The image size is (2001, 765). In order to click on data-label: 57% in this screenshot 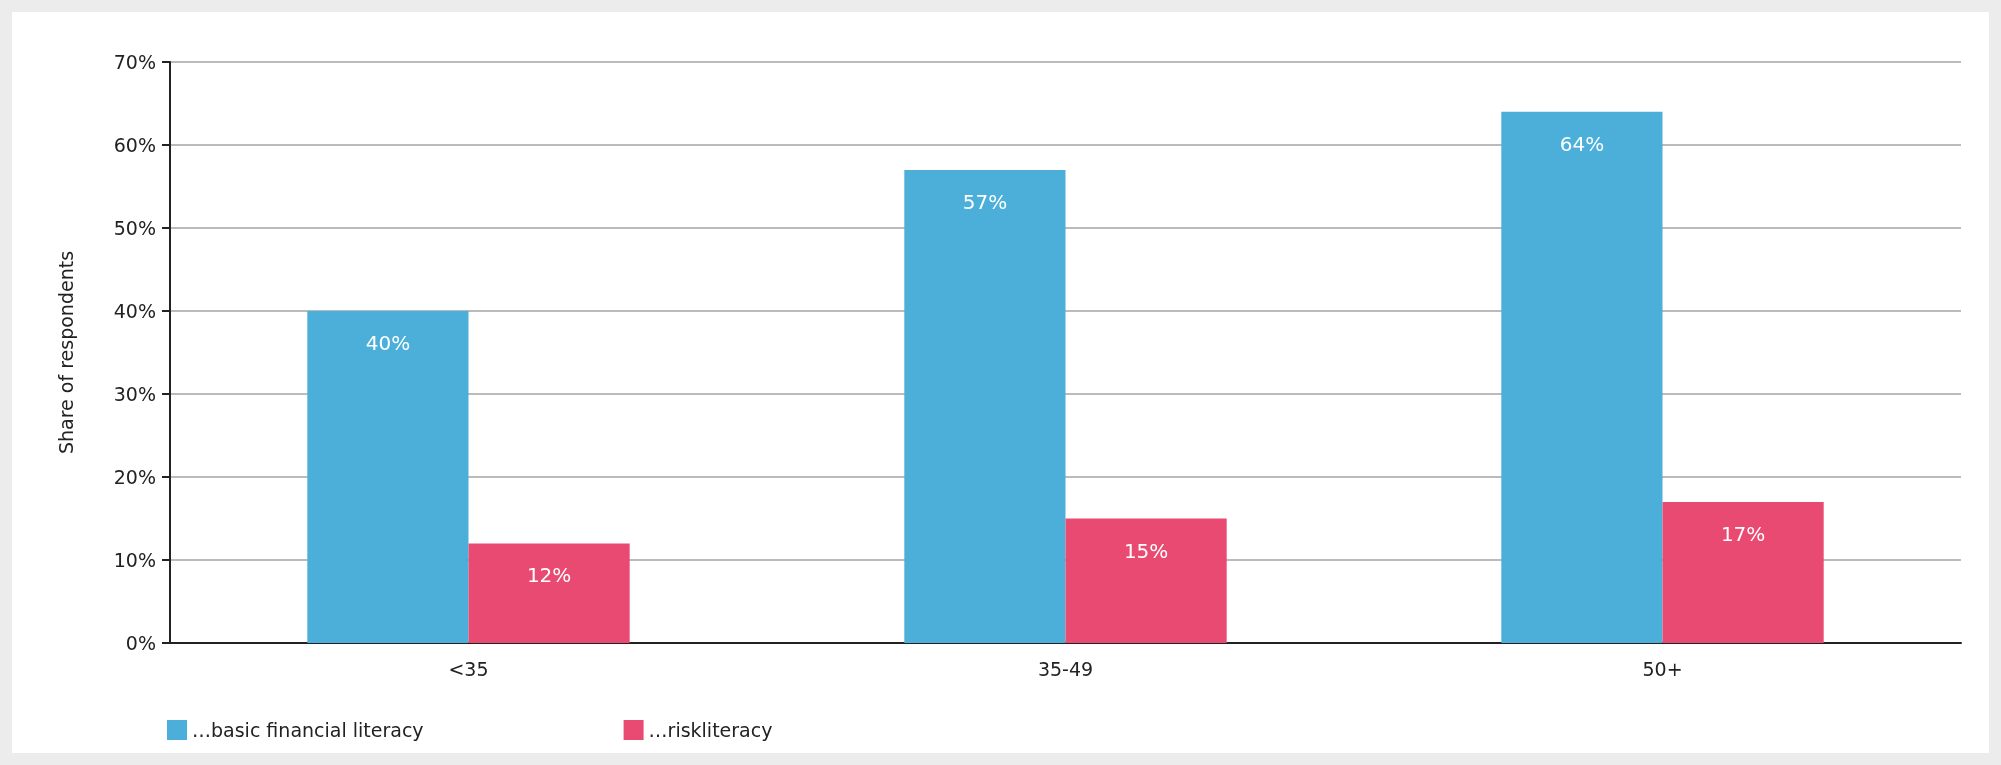, I will do `click(985, 201)`.